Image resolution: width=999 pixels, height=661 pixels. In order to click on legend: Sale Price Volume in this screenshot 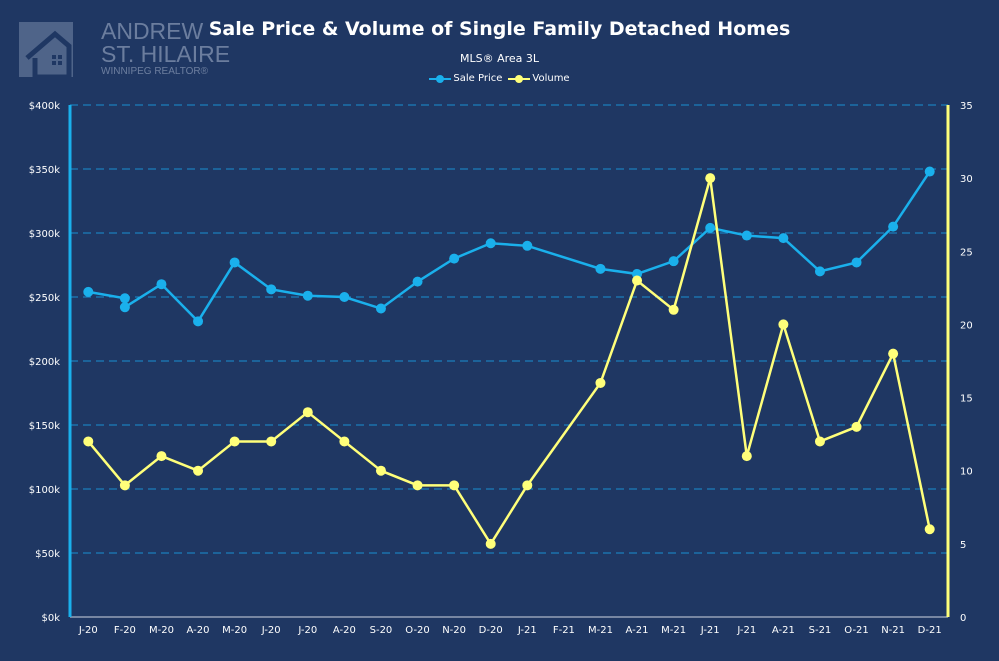, I will do `click(499, 78)`.